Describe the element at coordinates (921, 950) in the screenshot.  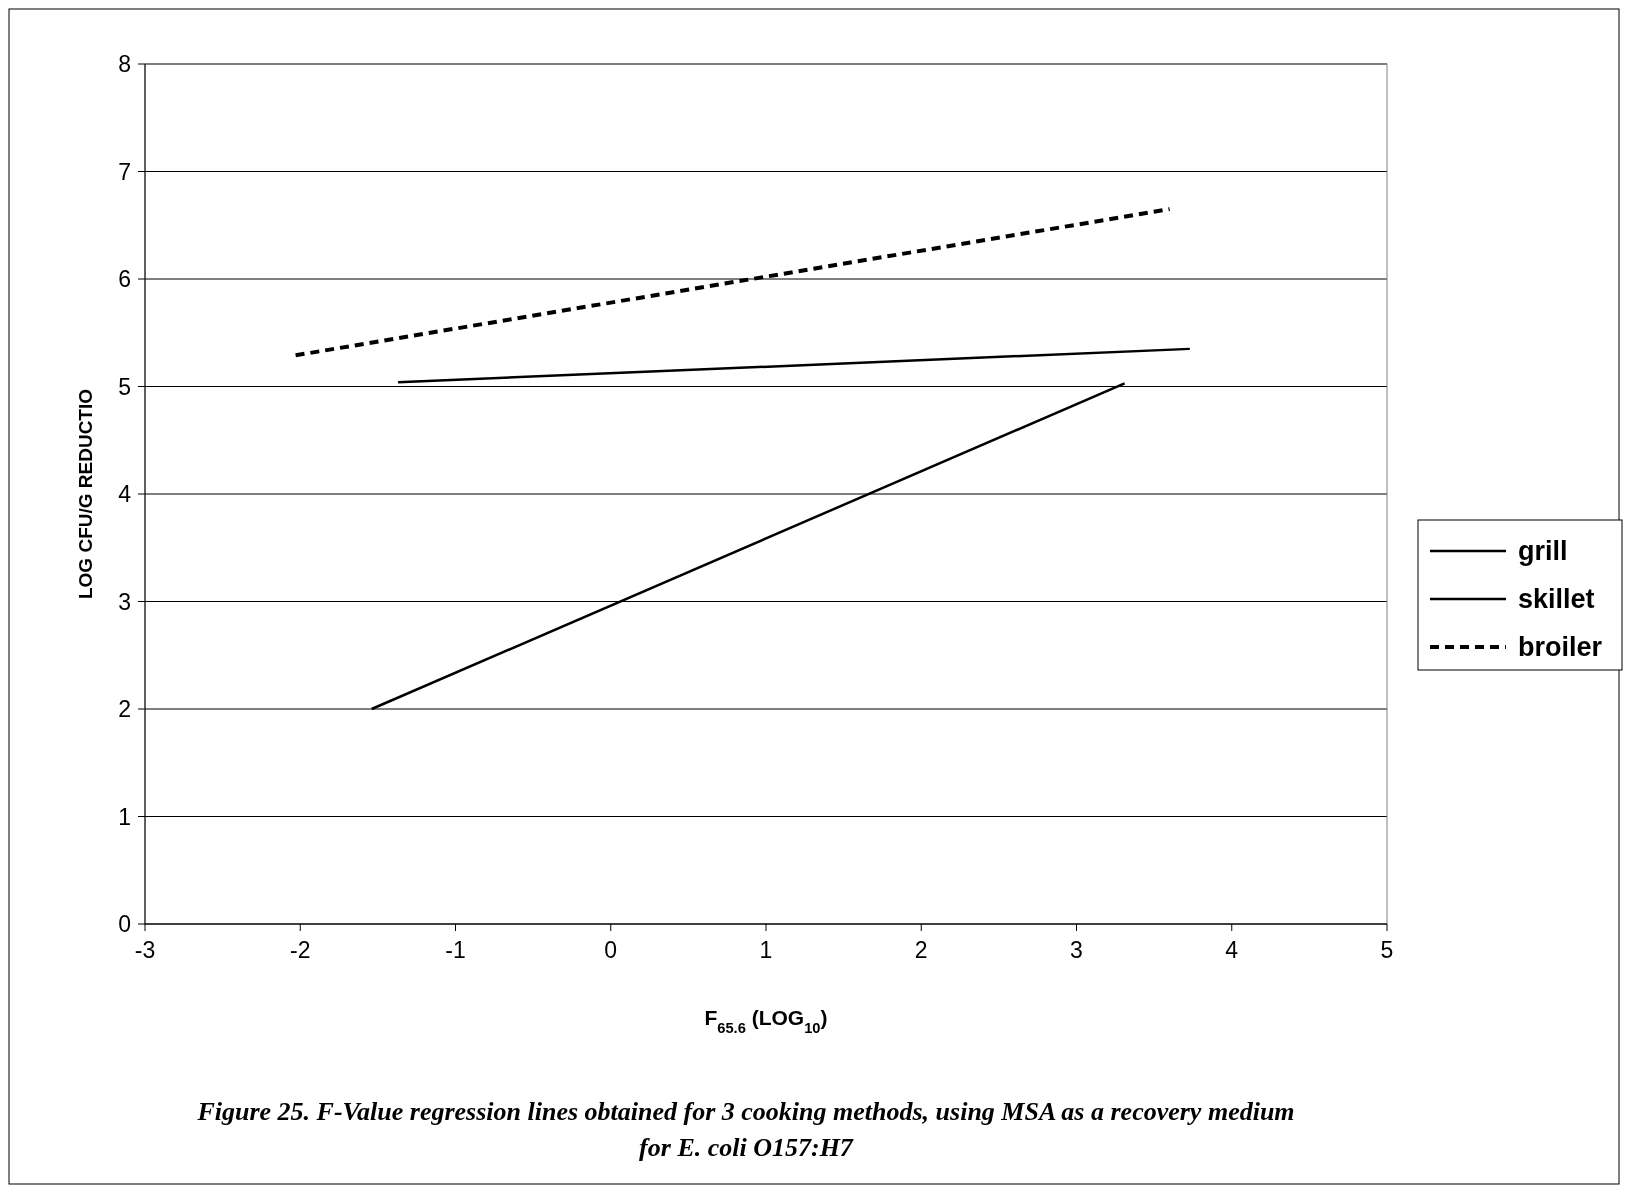
I see `x-tick-label: 2` at that location.